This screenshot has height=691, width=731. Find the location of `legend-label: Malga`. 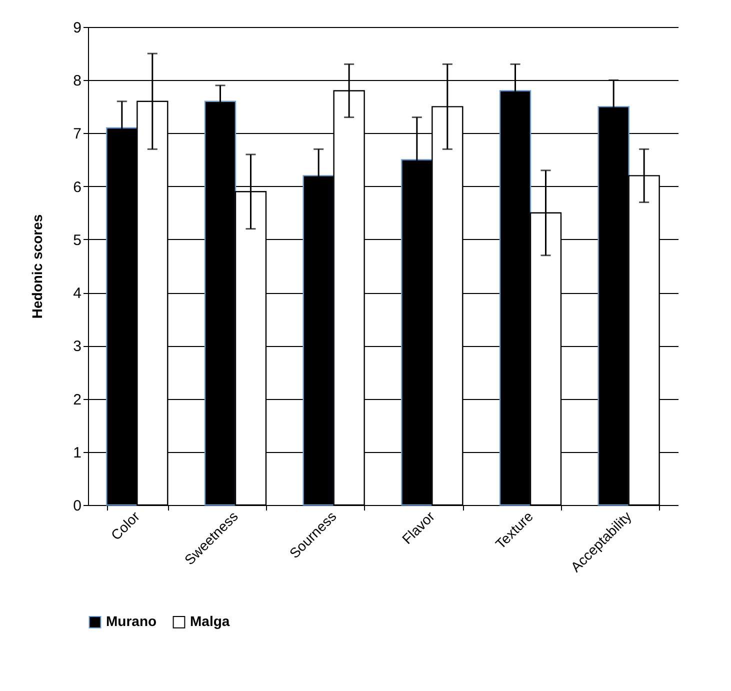

legend-label: Malga is located at coordinates (210, 621).